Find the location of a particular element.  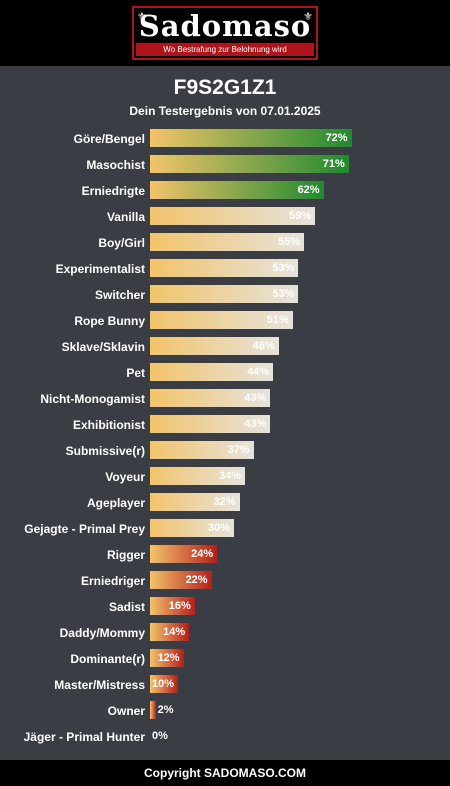

chart-row: Owner 2% is located at coordinates (225, 711).